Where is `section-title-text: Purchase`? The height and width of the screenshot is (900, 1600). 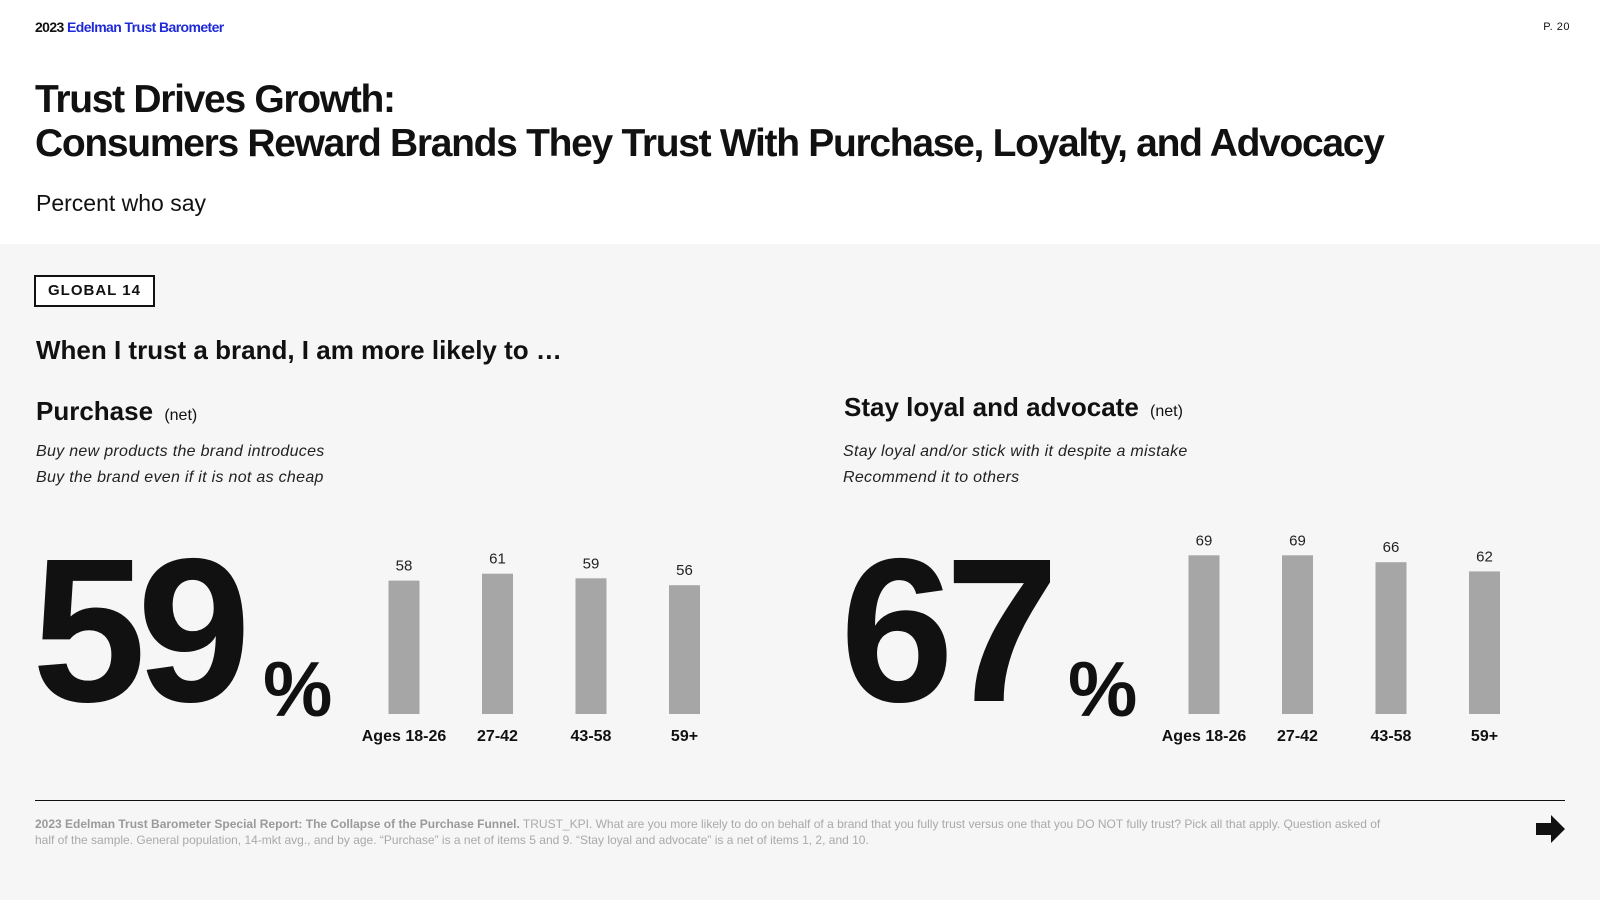 section-title-text: Purchase is located at coordinates (95, 411).